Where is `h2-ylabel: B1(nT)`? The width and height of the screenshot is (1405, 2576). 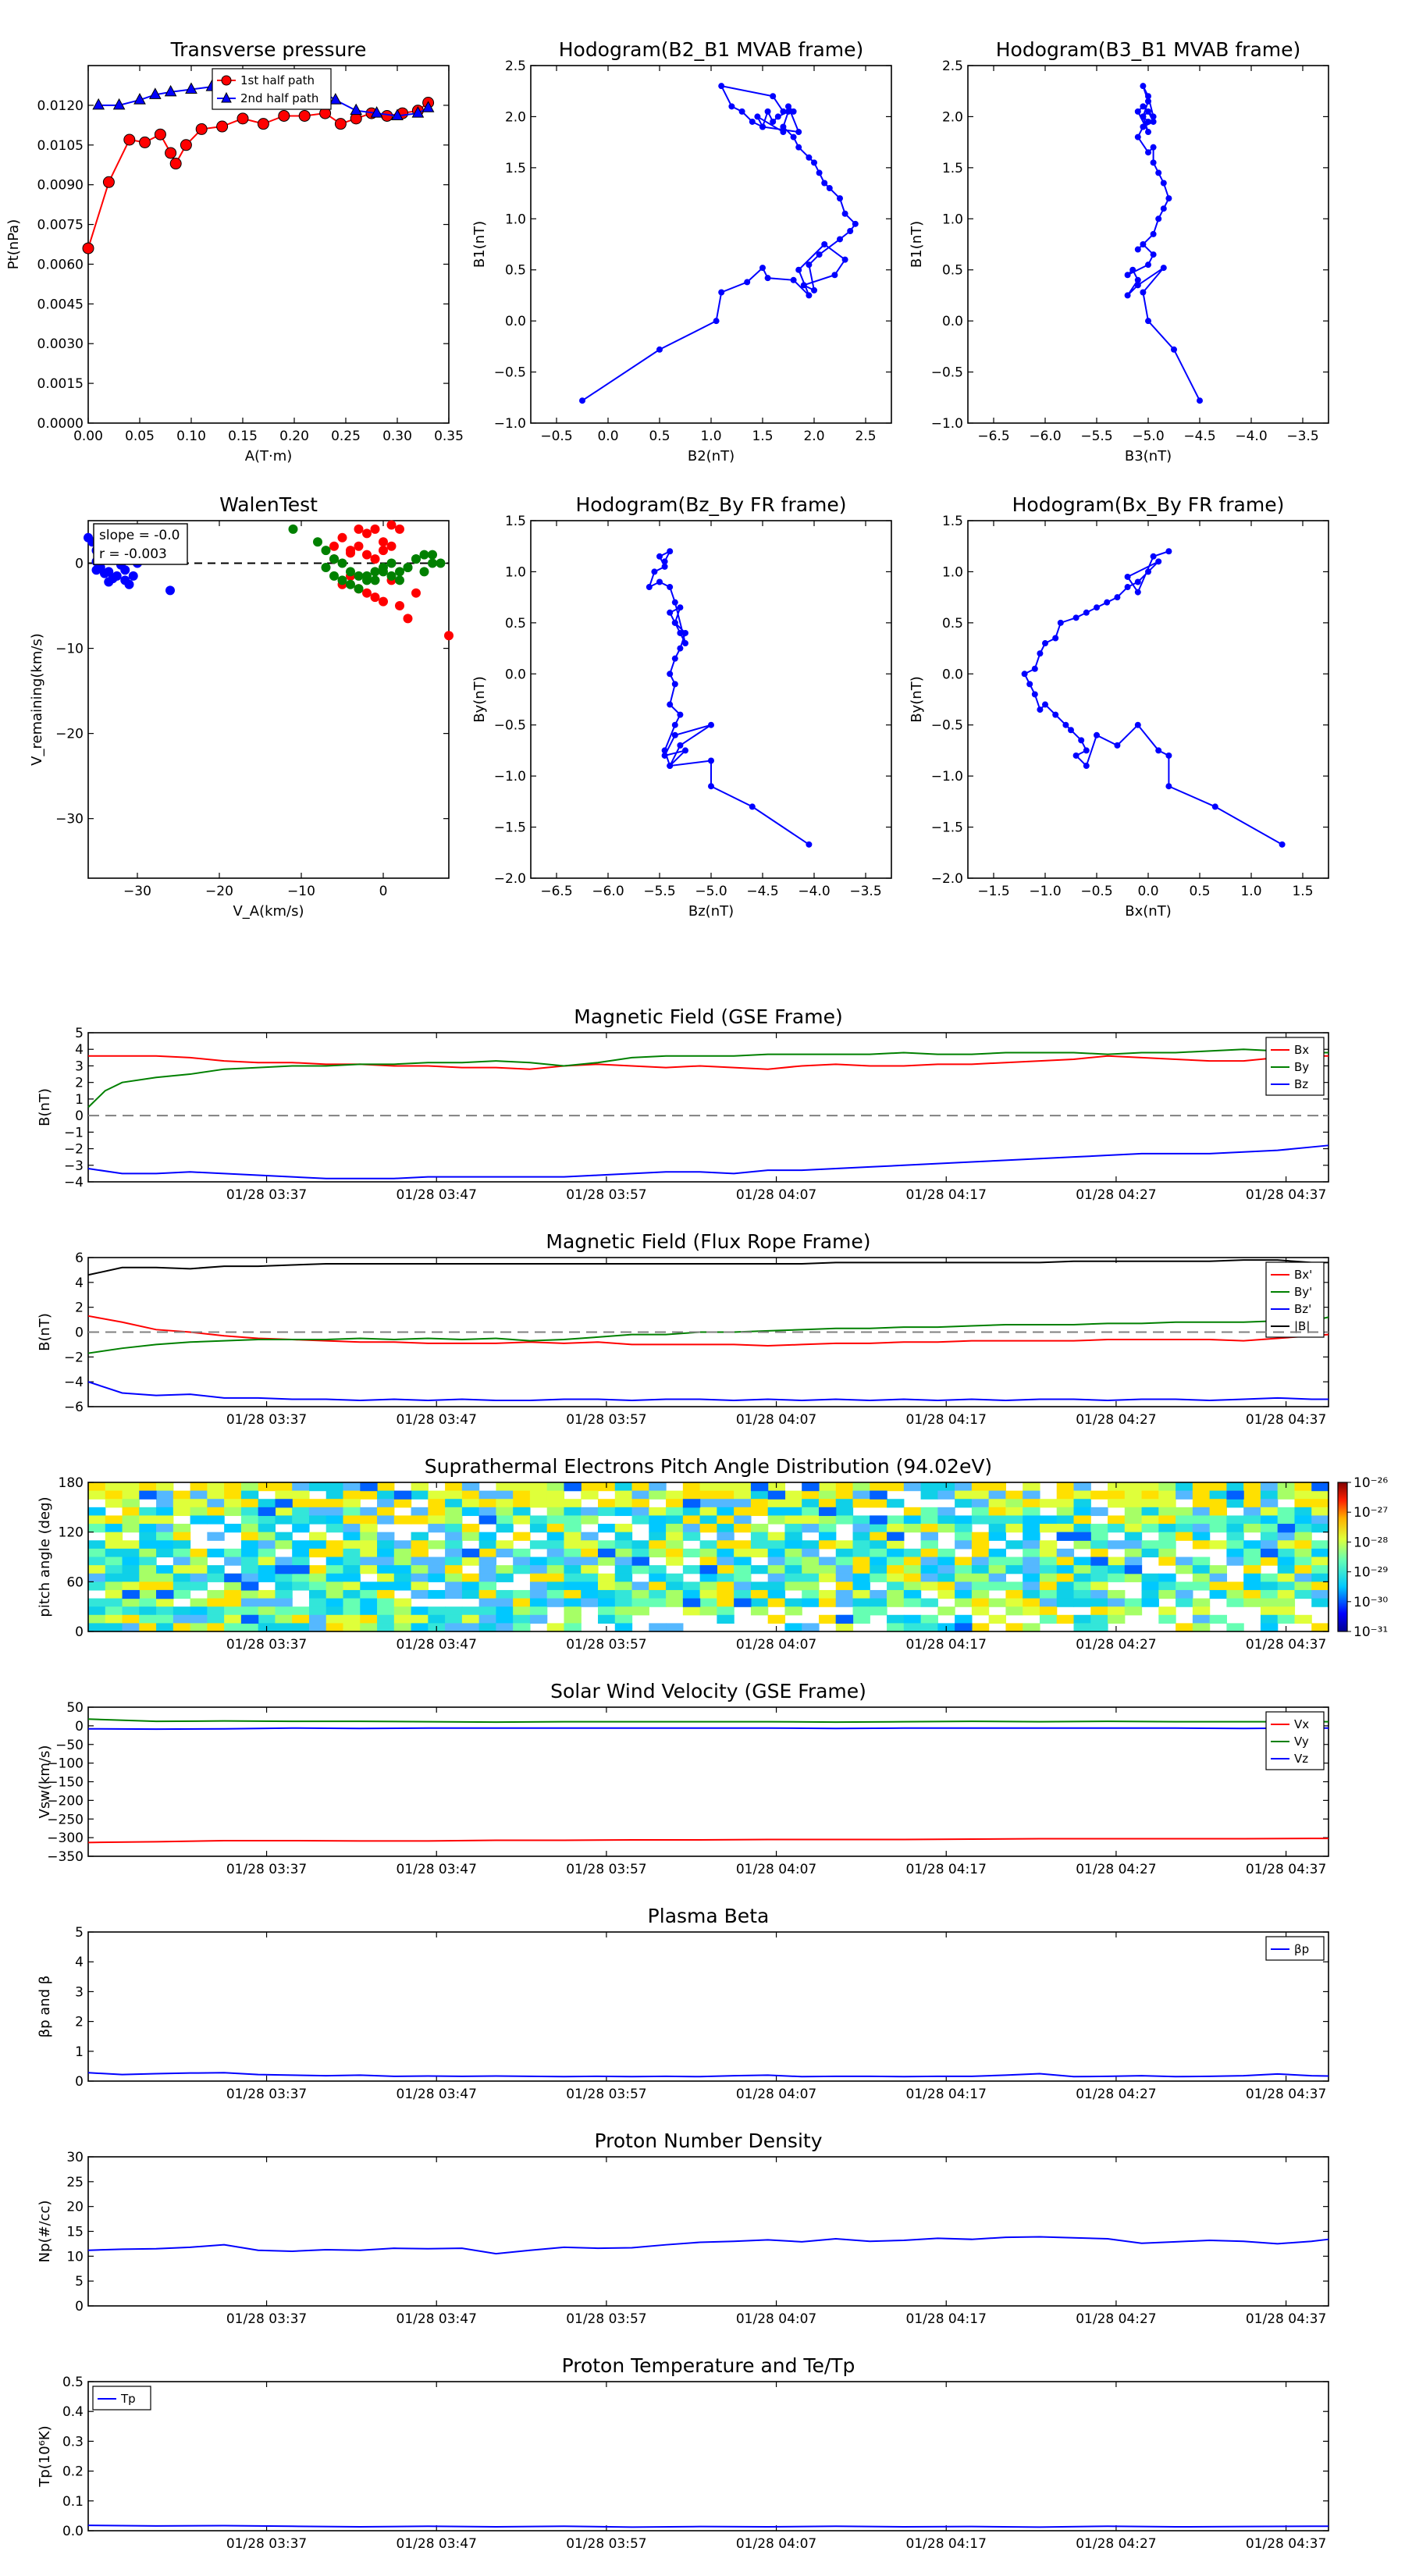
h2-ylabel: B1(nT) is located at coordinates (917, 245).